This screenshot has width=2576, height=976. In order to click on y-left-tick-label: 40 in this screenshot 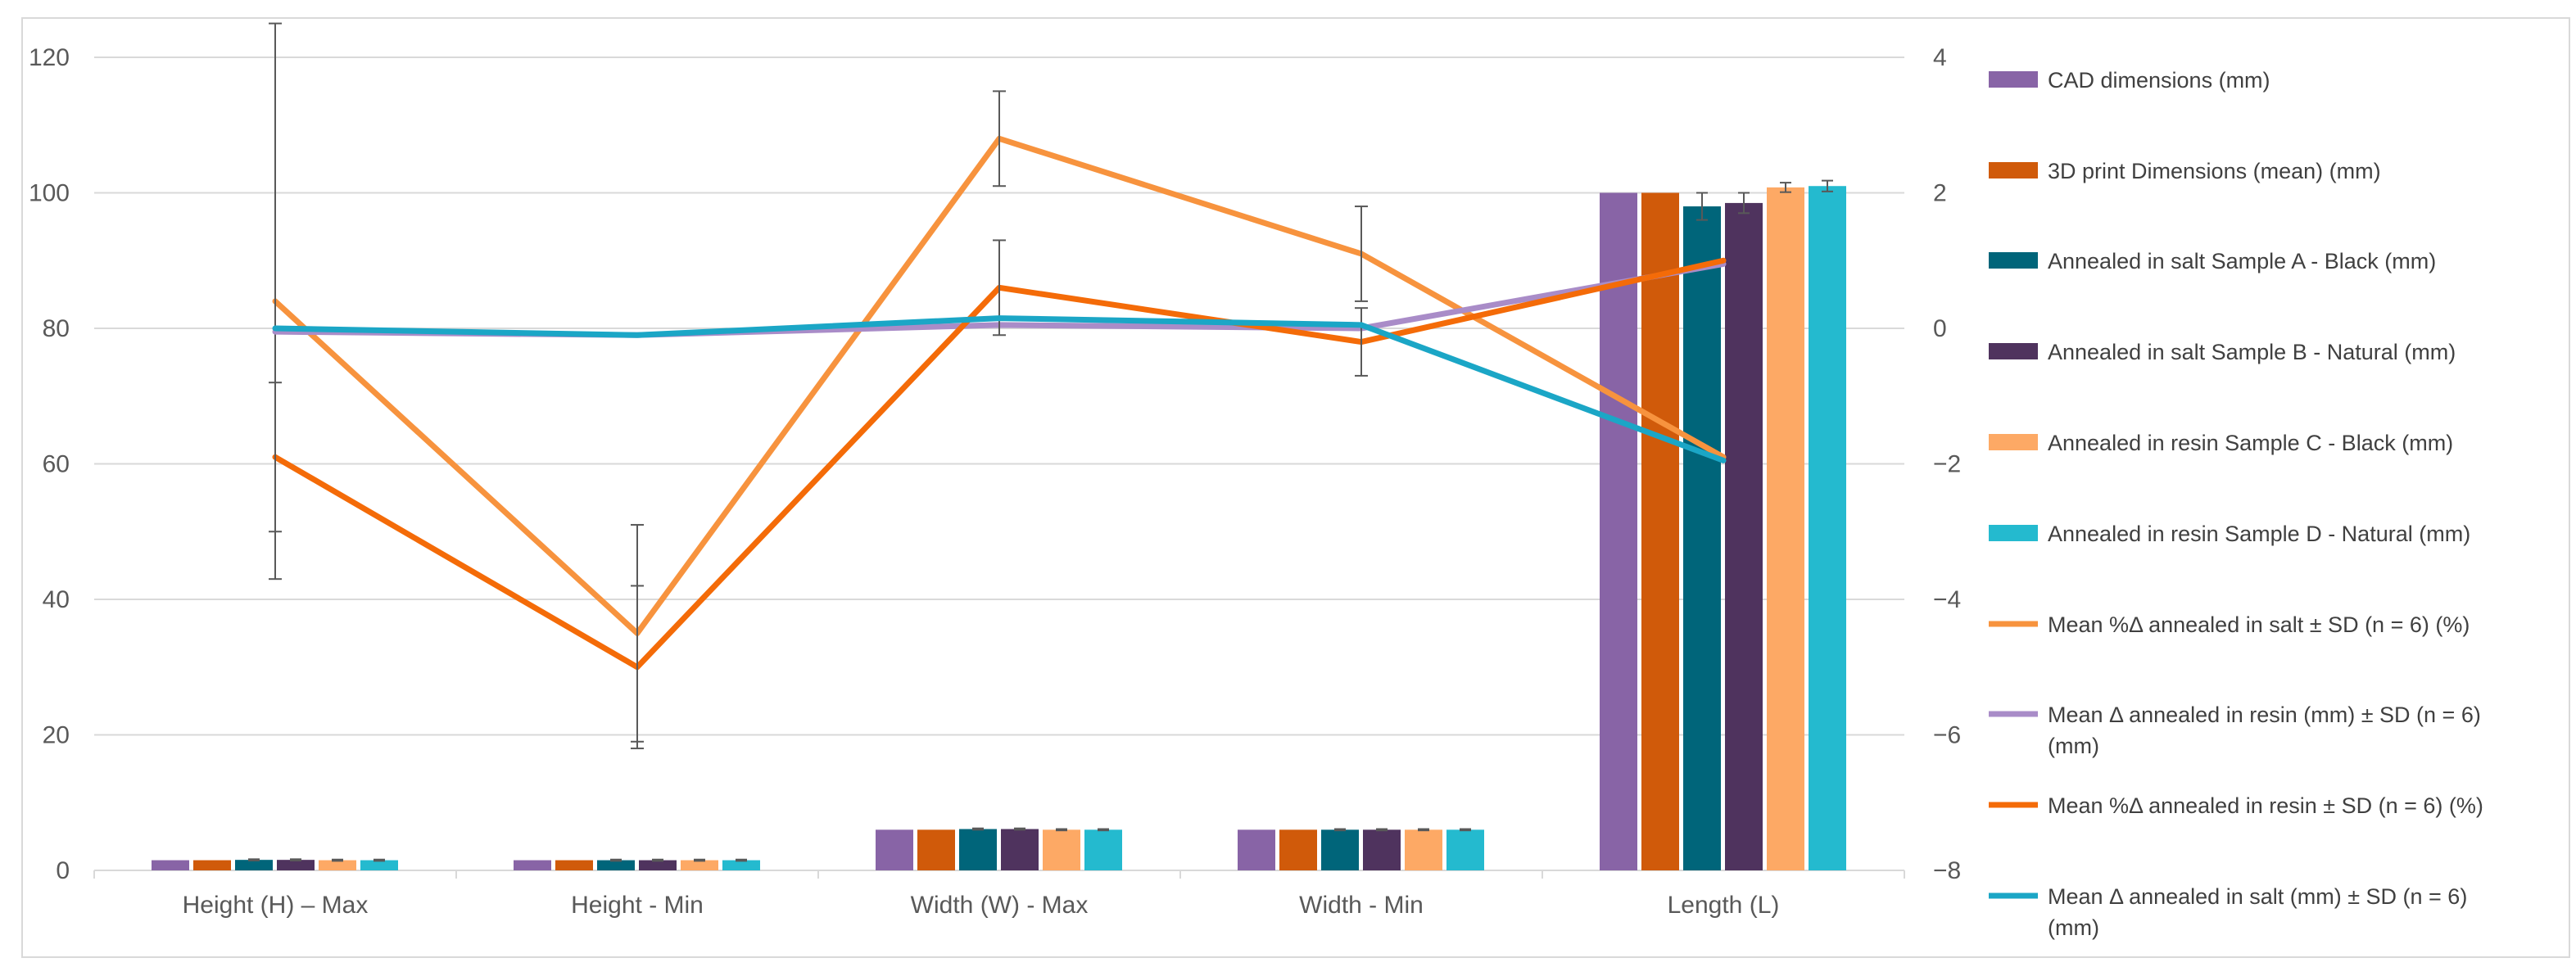, I will do `click(56, 599)`.